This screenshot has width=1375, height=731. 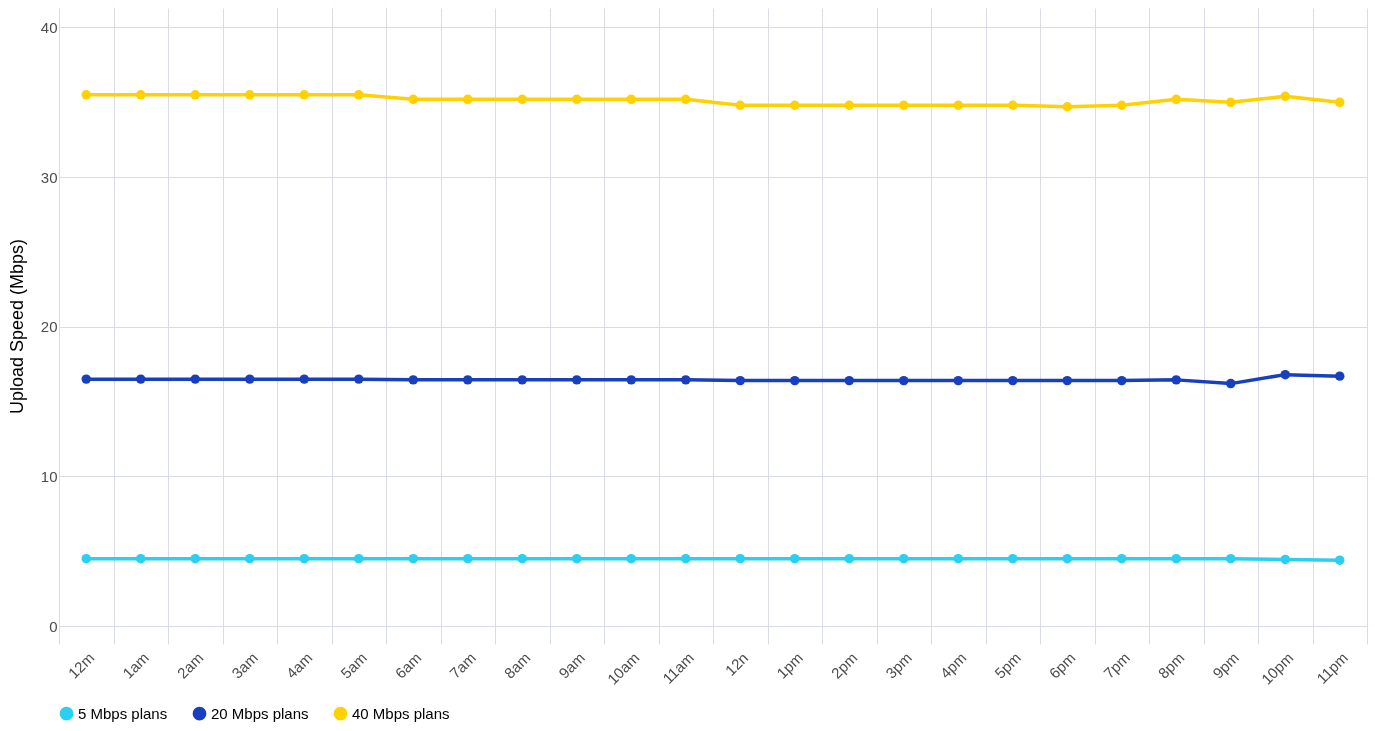 I want to click on x-tick-label: 7am, so click(x=462, y=665).